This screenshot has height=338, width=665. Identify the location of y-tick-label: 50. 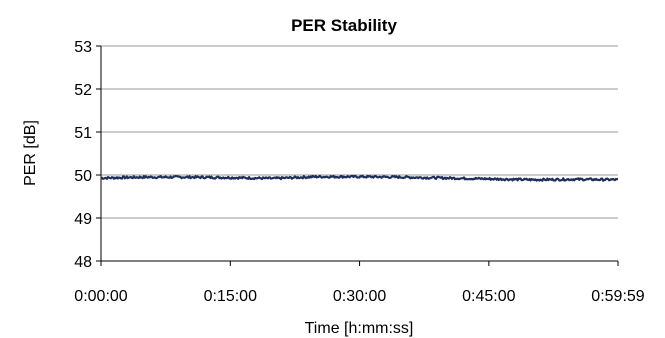
(83, 176).